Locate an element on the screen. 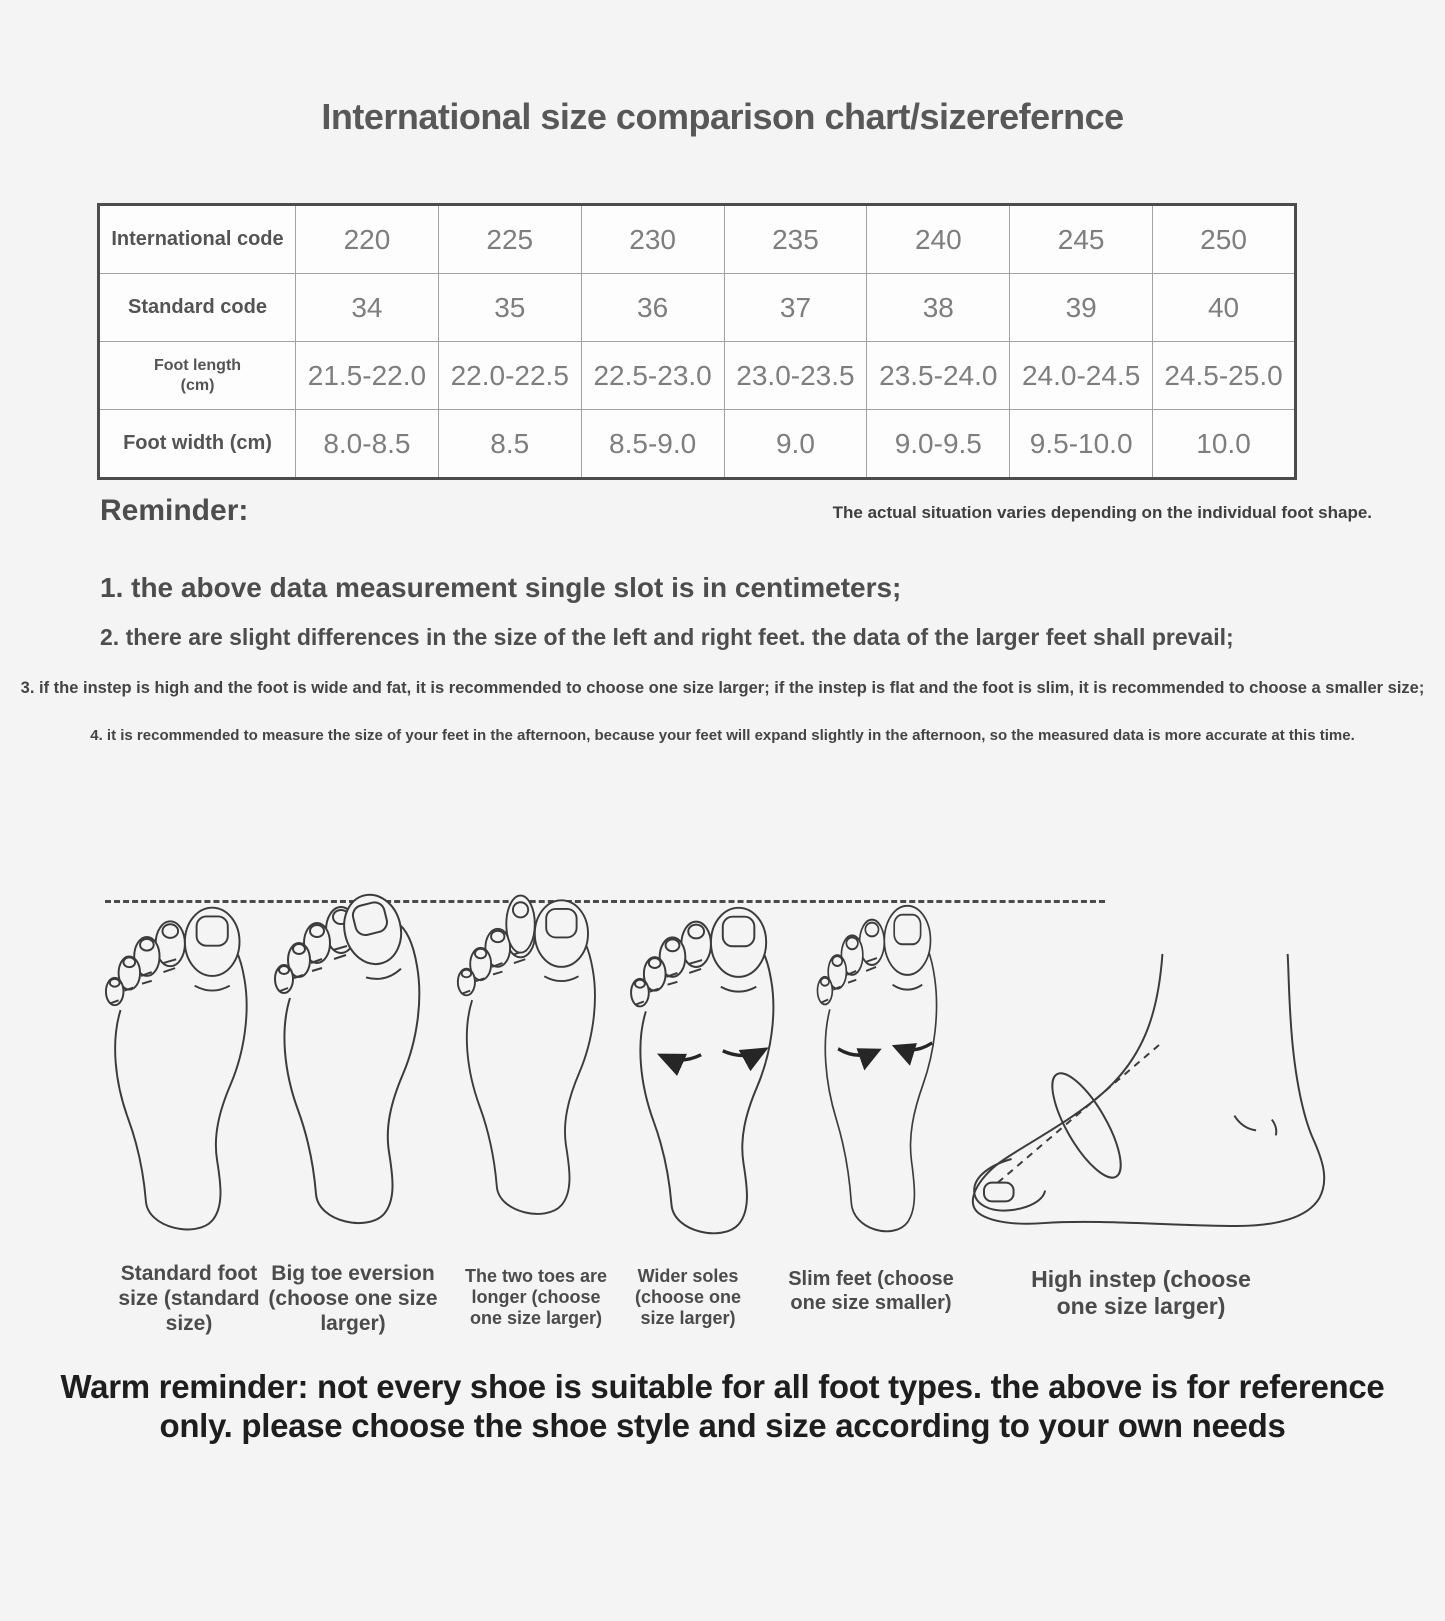 The width and height of the screenshot is (1445, 1621). table-cell: 40 is located at coordinates (1224, 307).